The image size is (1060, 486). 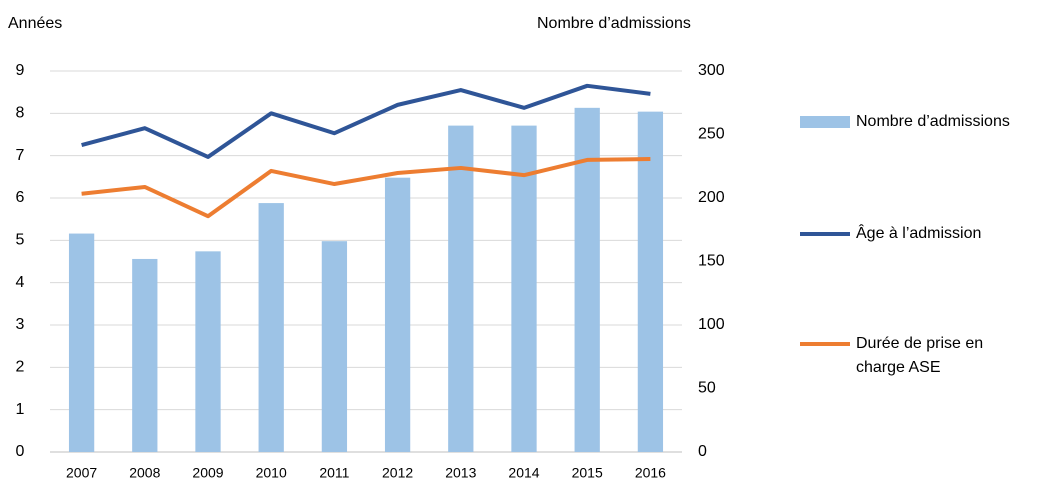 What do you see at coordinates (20, 113) in the screenshot?
I see `y-tick-label: 8` at bounding box center [20, 113].